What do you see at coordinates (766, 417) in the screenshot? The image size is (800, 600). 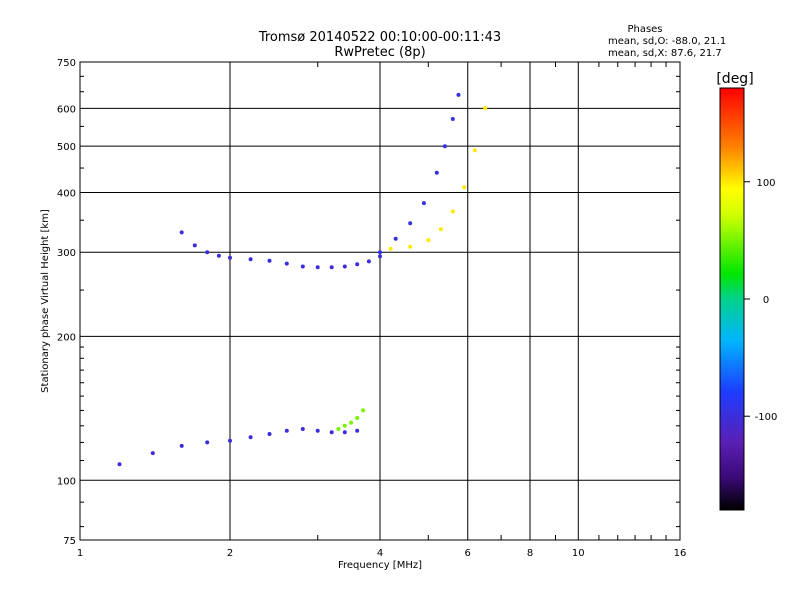 I see `colorbar-tick-label: -100` at bounding box center [766, 417].